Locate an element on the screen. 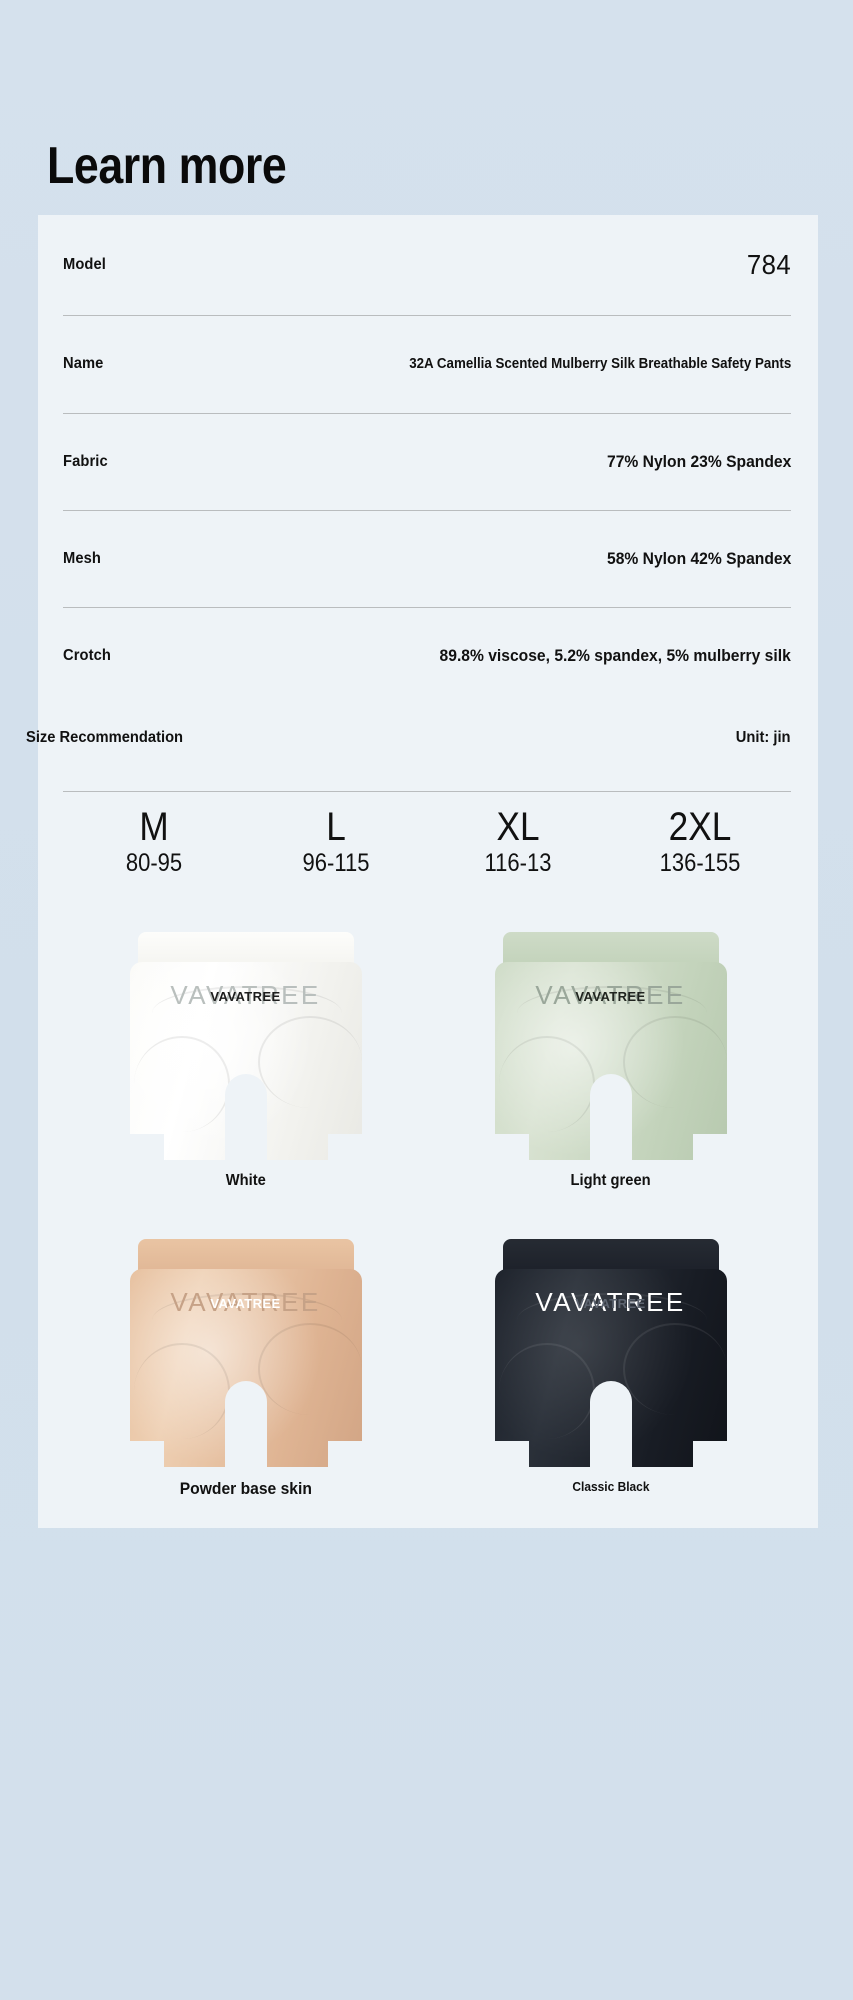 This screenshot has width=853, height=2000. brand-label-white: VAVATREE is located at coordinates (245, 996).